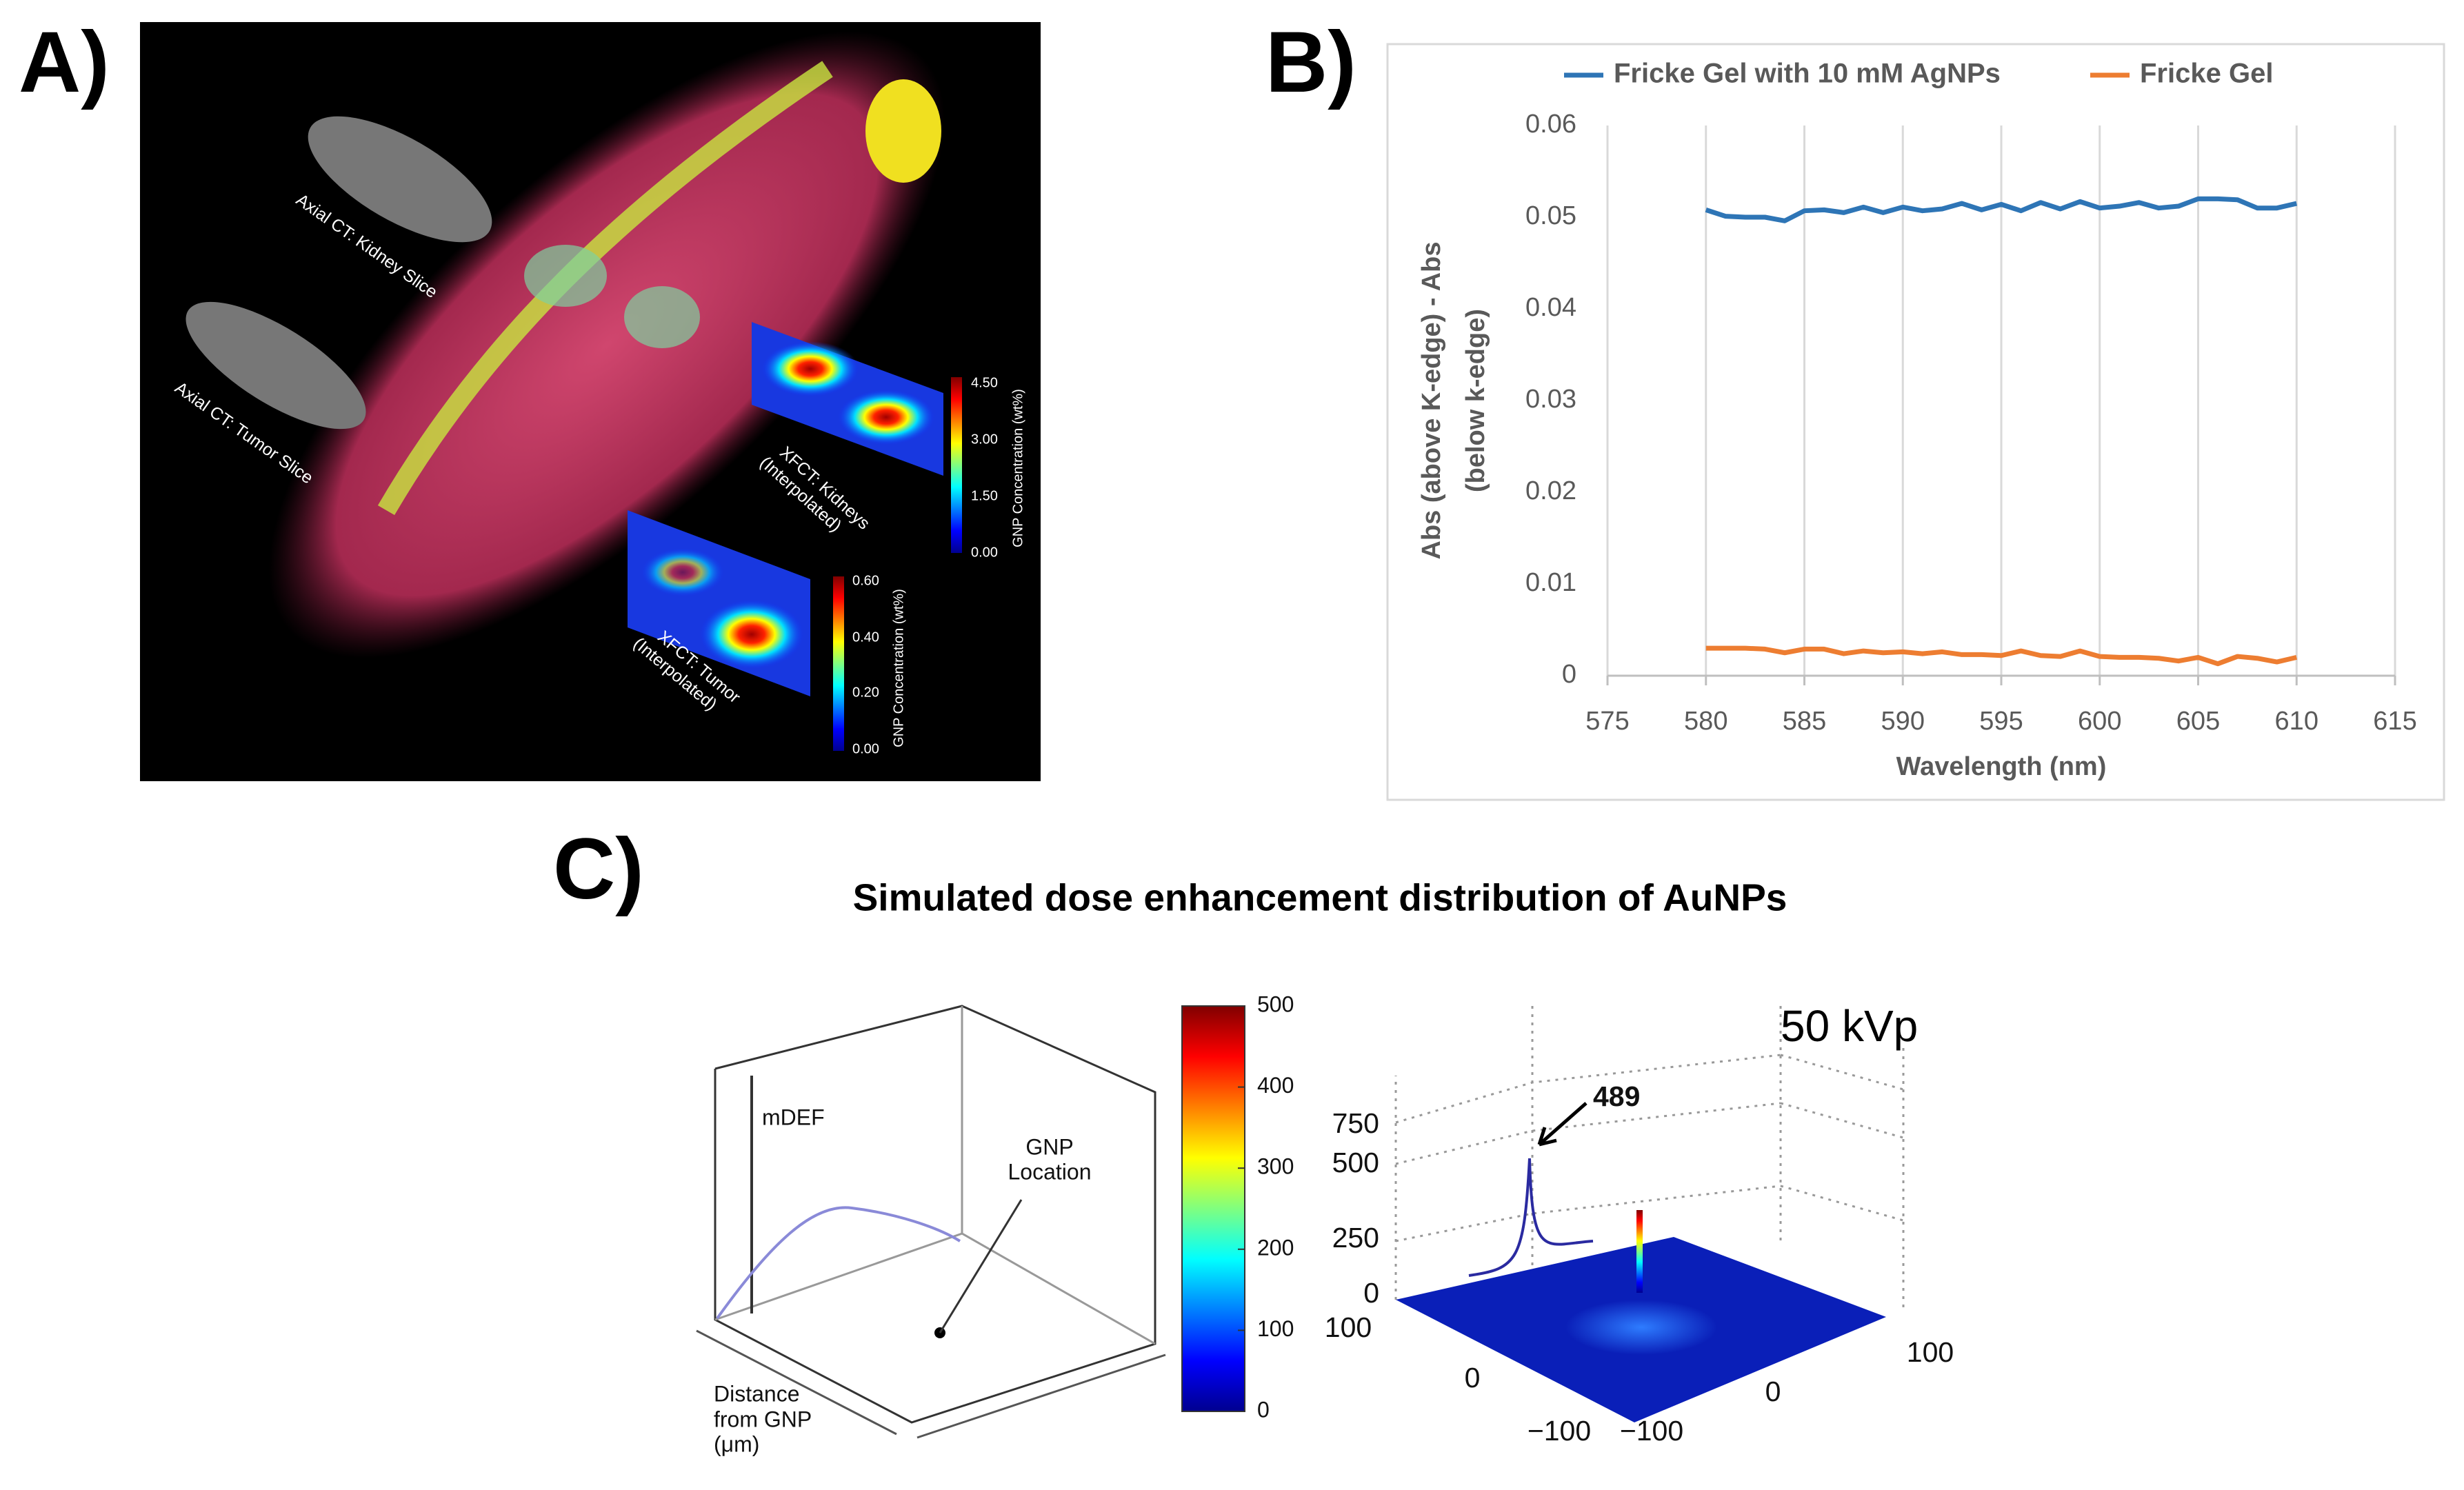  Describe the element at coordinates (838, 1263) in the screenshot. I see `dose-curve` at that location.